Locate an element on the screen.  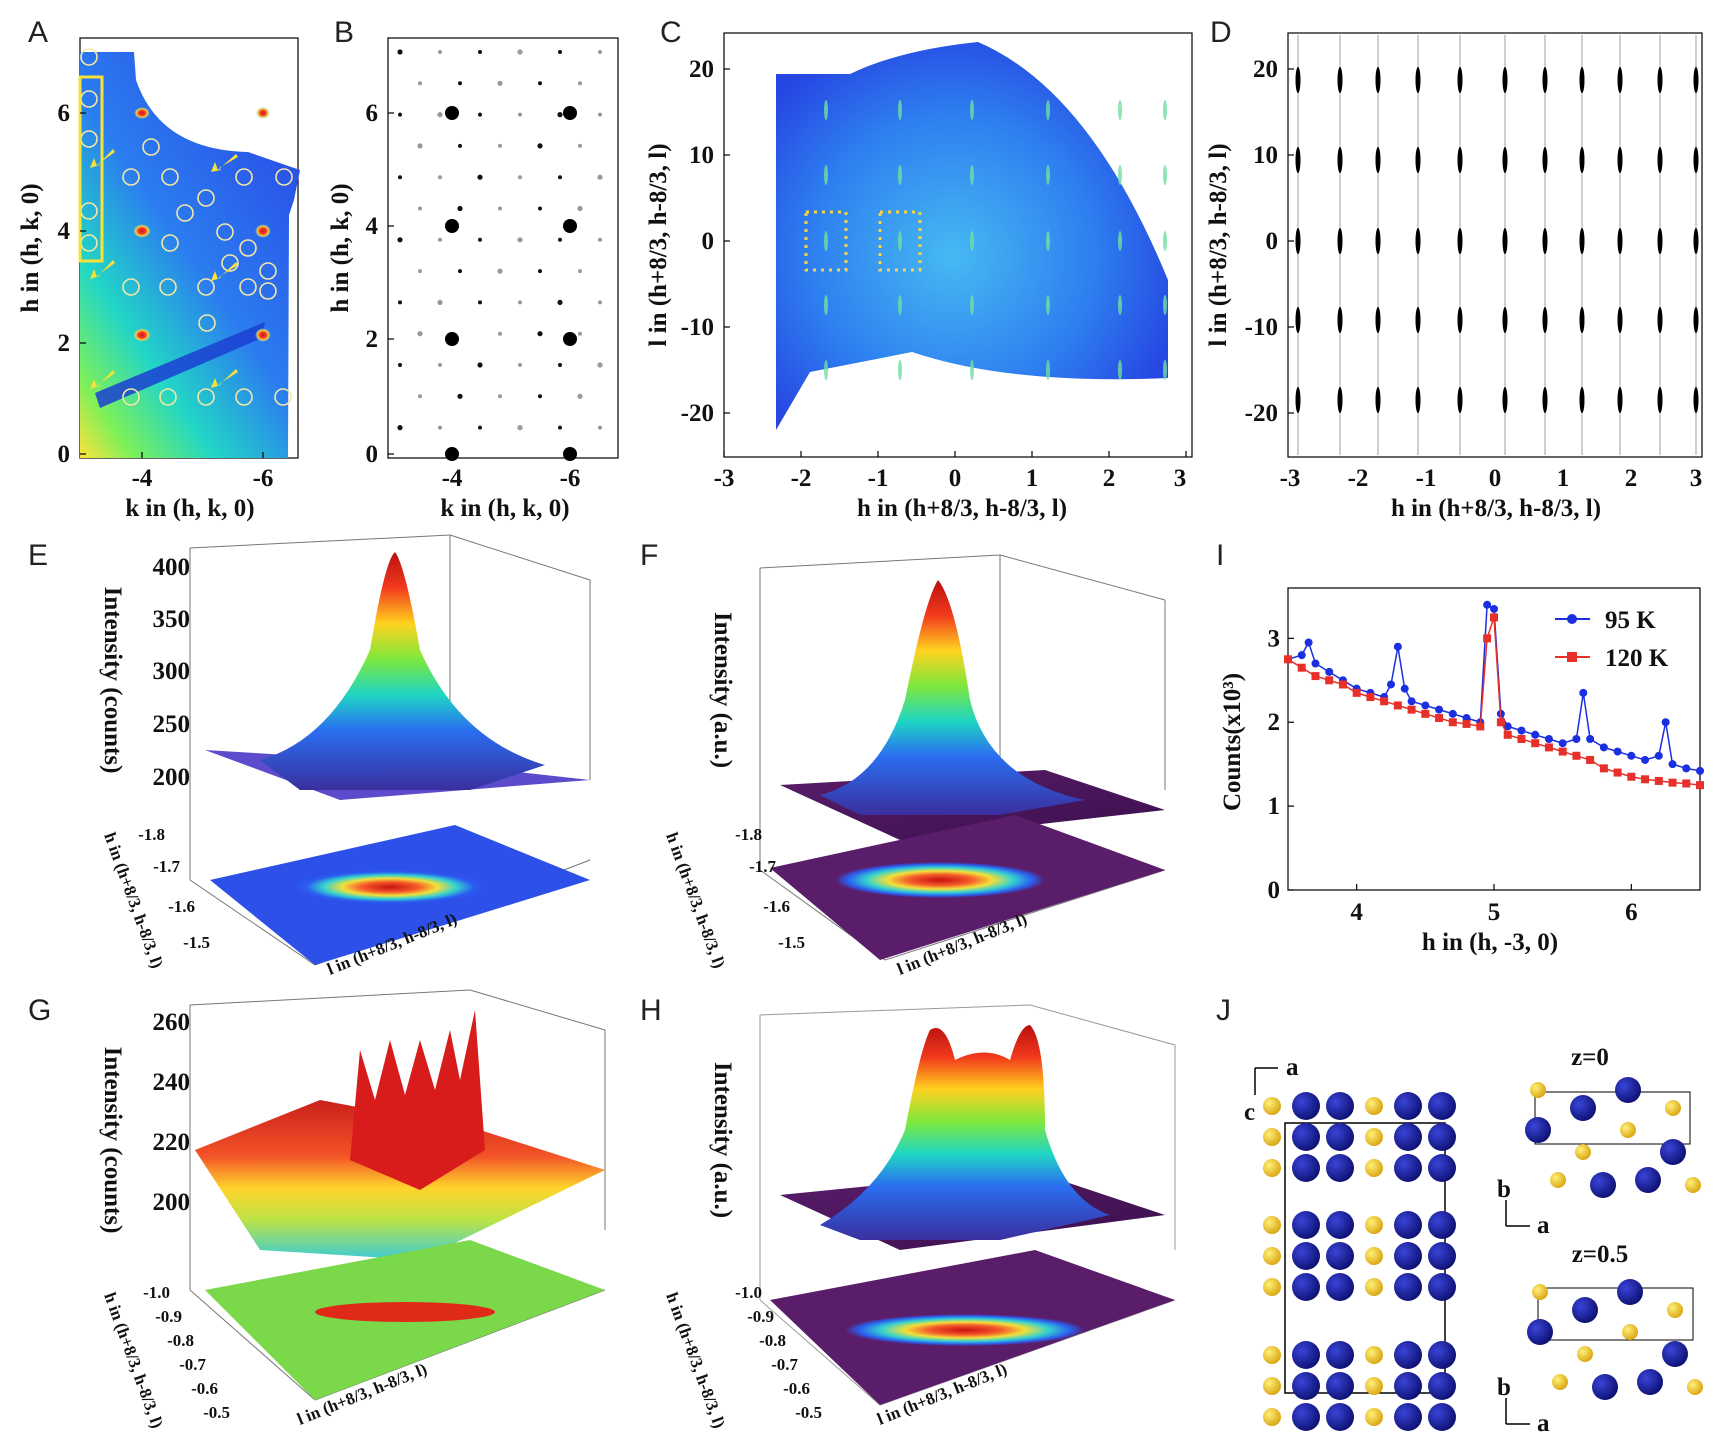
f-zlabel: Intensity (a.u.) is located at coordinates (722, 690).